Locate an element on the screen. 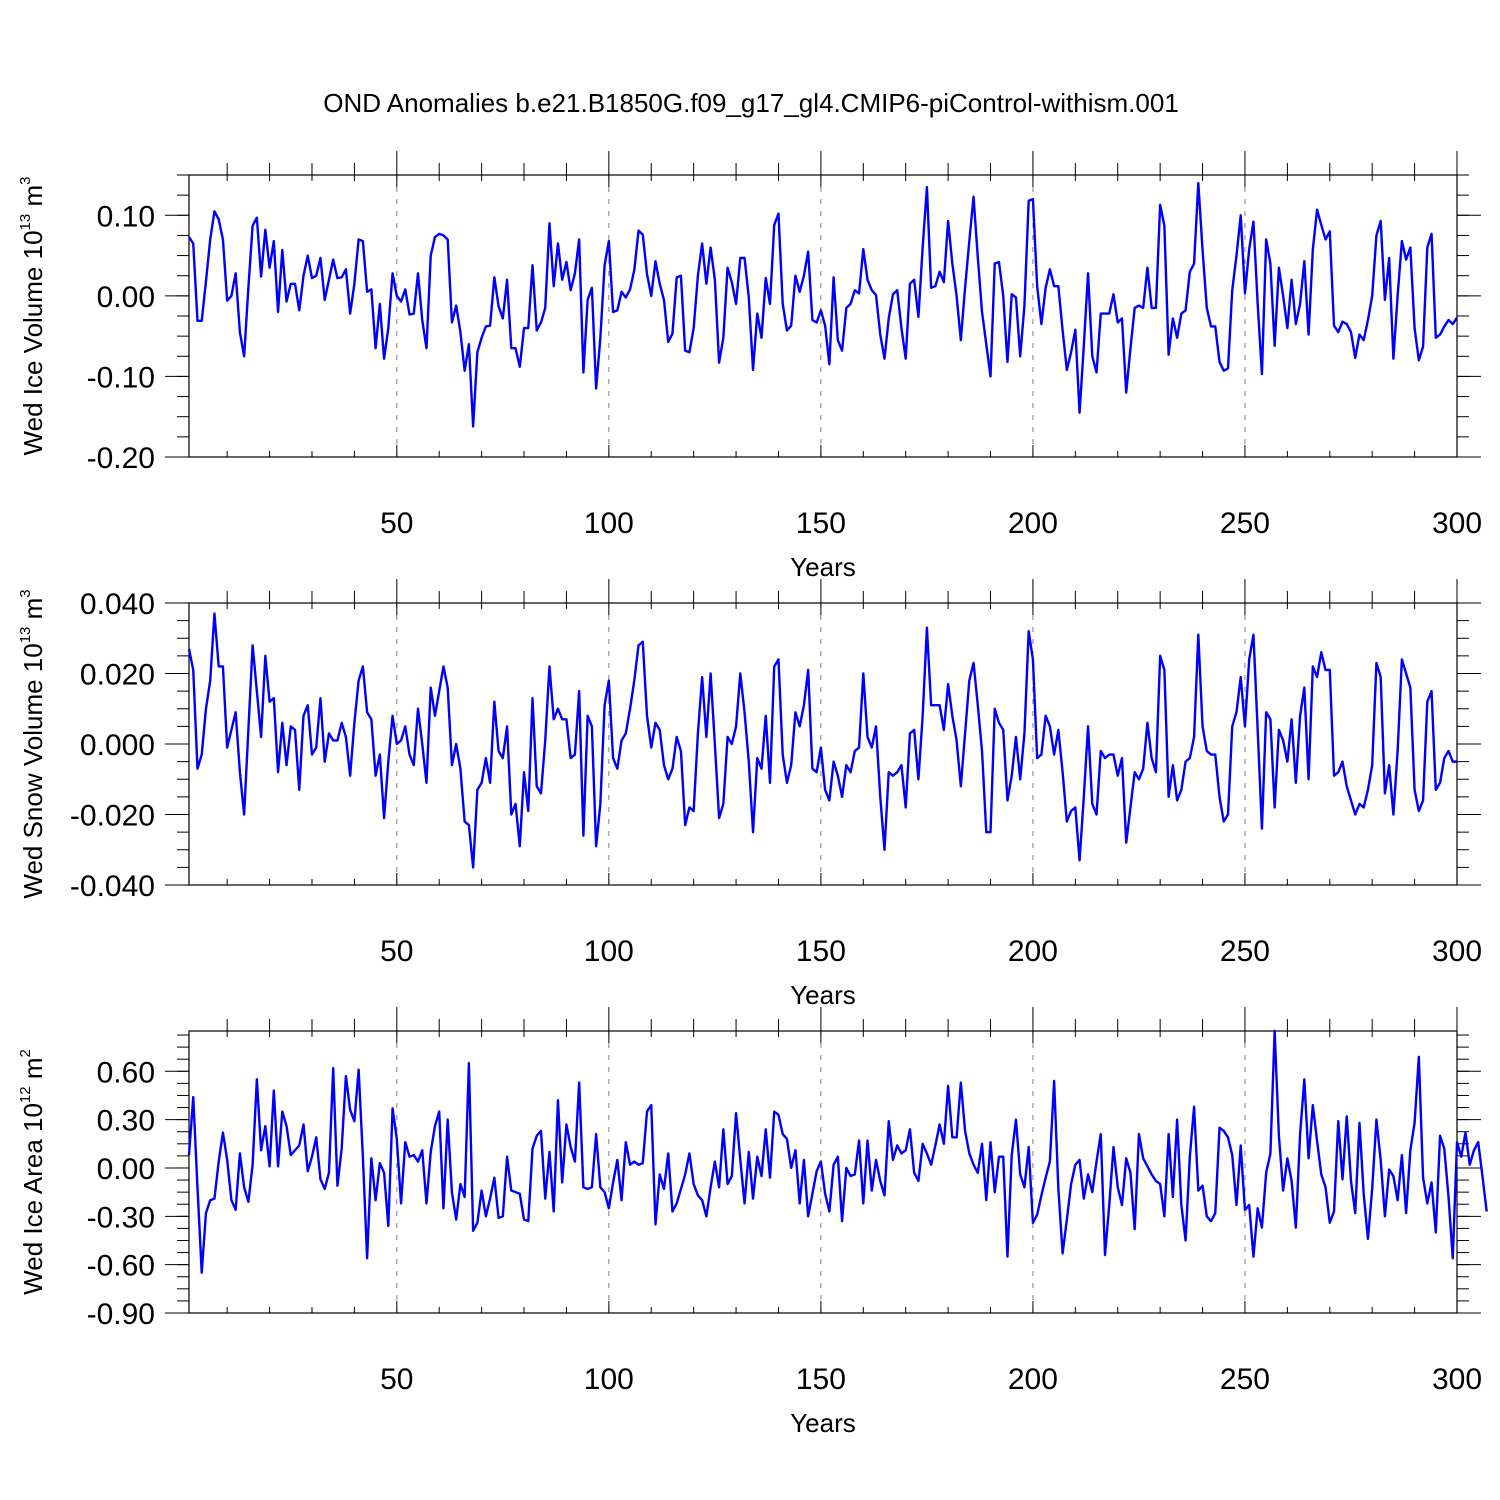 The image size is (1500, 1500). y-axis-label: Wed Ice Area 1012 m2 is located at coordinates (32, 1172).